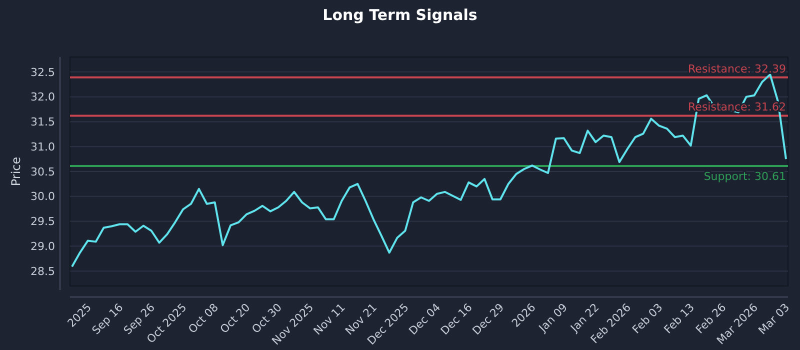 The image size is (800, 350). Describe the element at coordinates (42, 122) in the screenshot. I see `y-tick-label: 31.5` at that location.